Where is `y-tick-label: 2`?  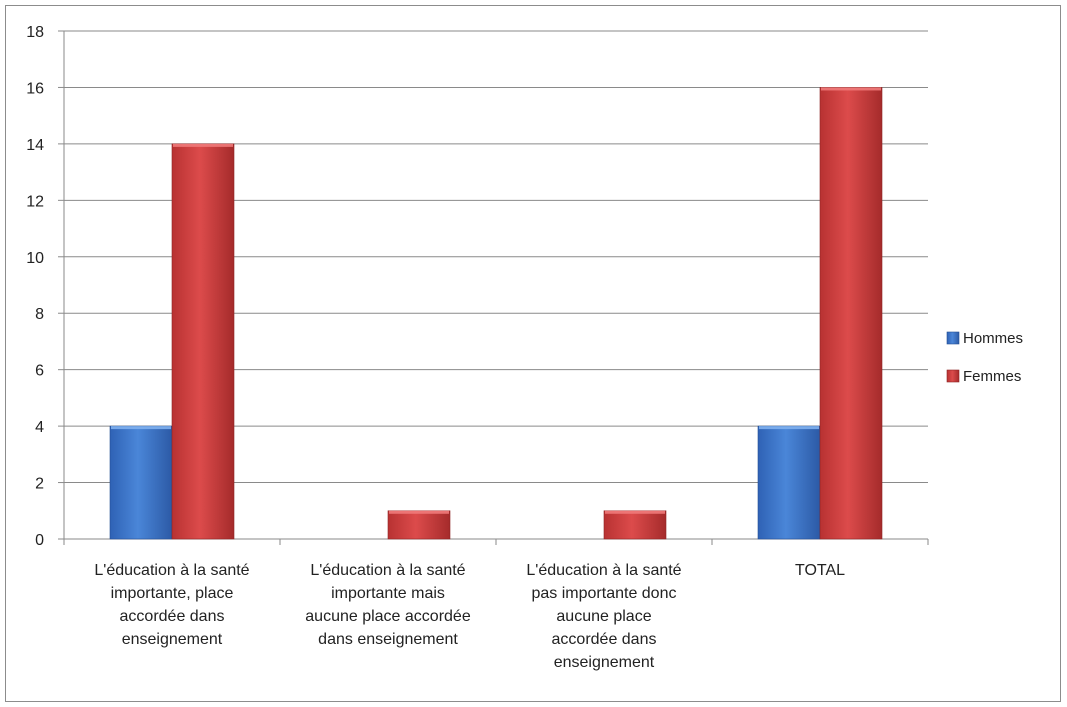 y-tick-label: 2 is located at coordinates (39, 484).